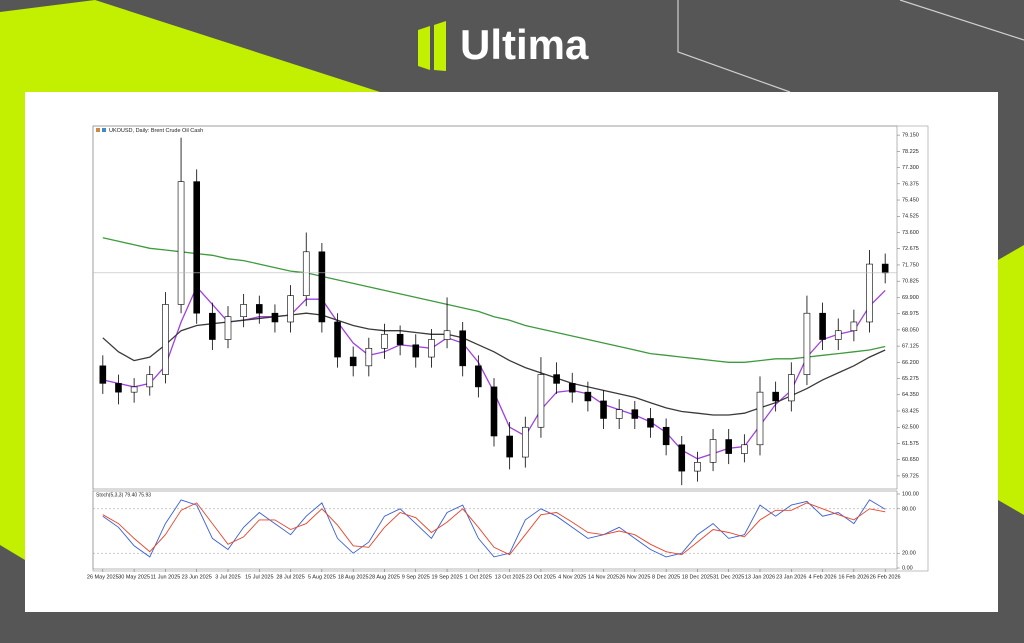 The width and height of the screenshot is (1024, 643). What do you see at coordinates (909, 554) in the screenshot?
I see `y-tick-label: 20.00` at bounding box center [909, 554].